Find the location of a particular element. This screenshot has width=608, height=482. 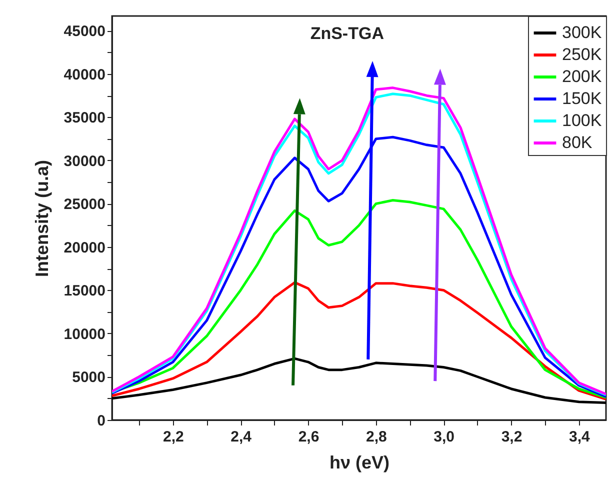

line-series is located at coordinates (359, 380).